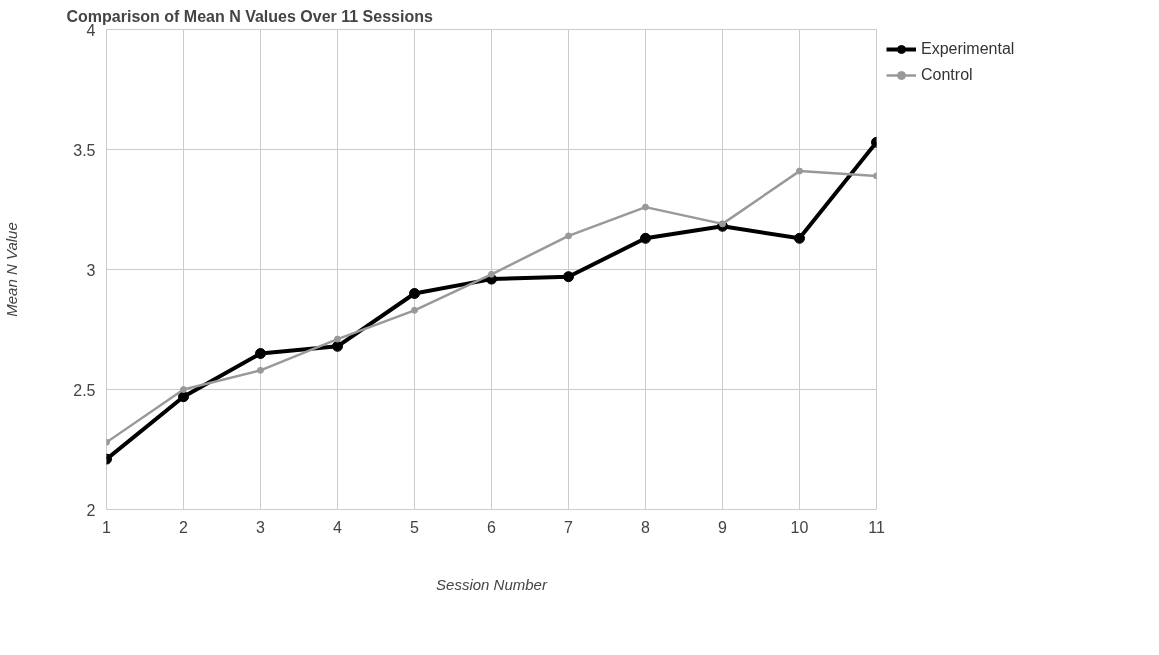 This screenshot has width=1159, height=655. I want to click on x-tick-label: 9, so click(723, 527).